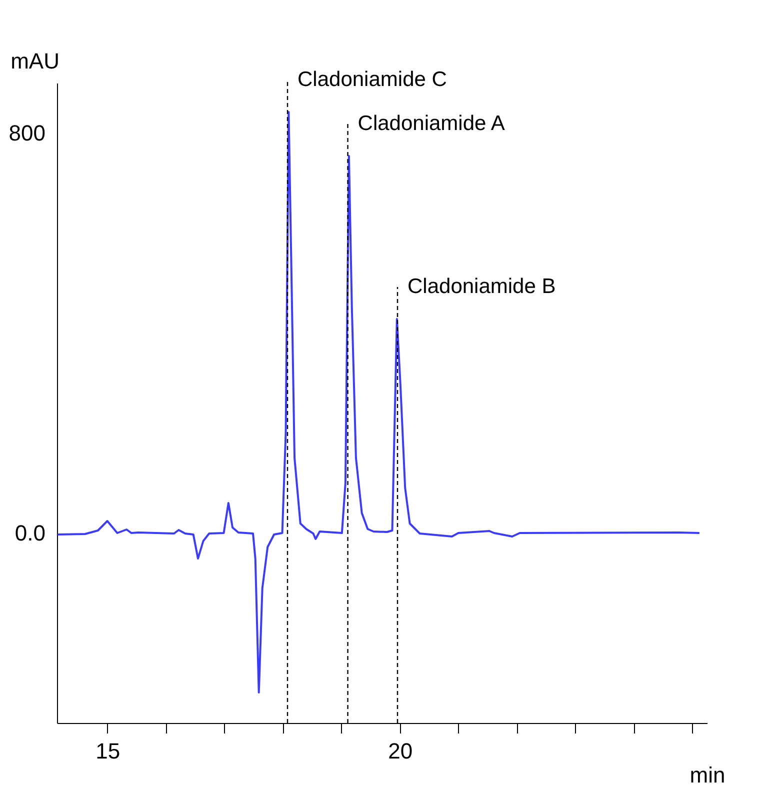  I want to click on ref-line-label: Cladoniamide B, so click(482, 286).